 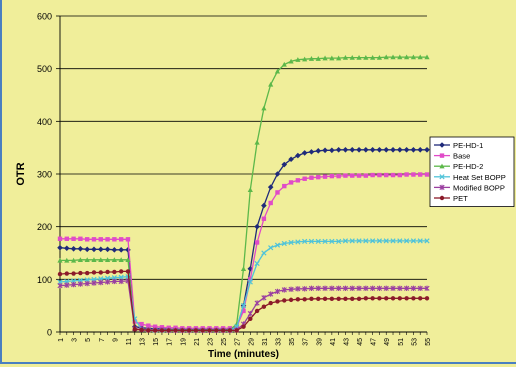 What do you see at coordinates (468, 166) in the screenshot?
I see `legend-label: PE-HD-2` at bounding box center [468, 166].